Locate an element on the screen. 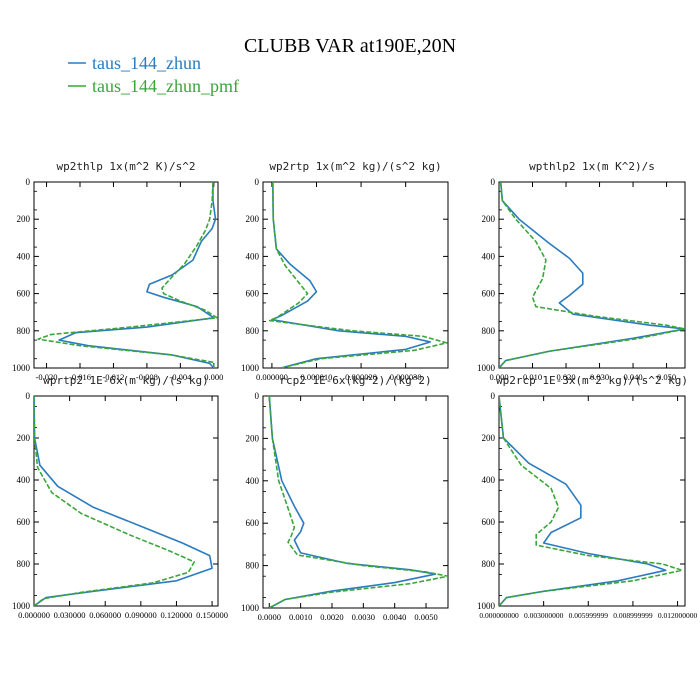 Image resolution: width=700 pixels, height=700 pixels. x-tick-label: -0.008 is located at coordinates (147, 377).